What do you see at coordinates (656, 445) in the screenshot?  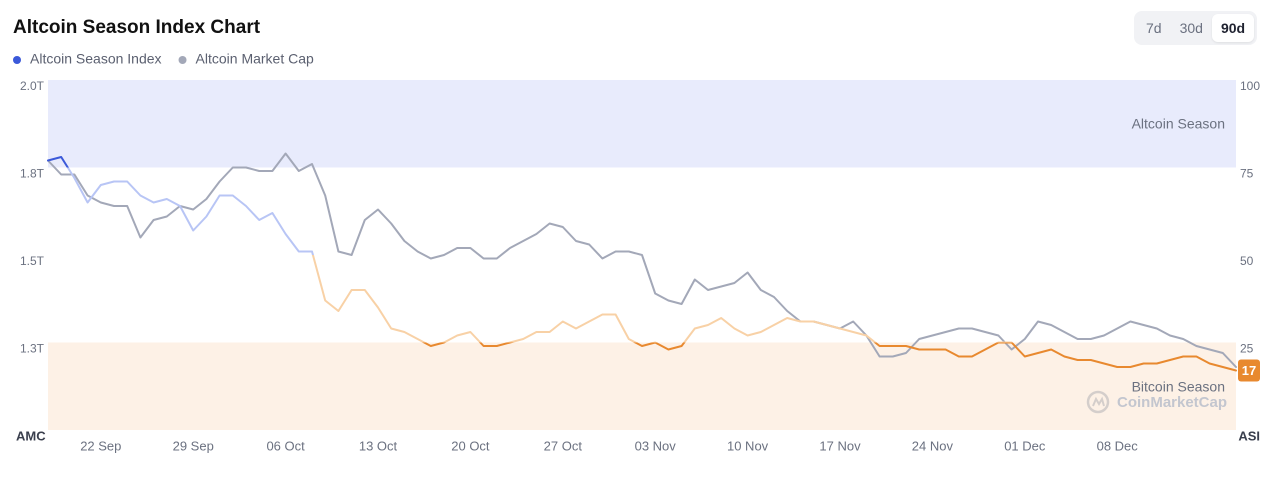 I see `x-tick-label: 03 Nov` at bounding box center [656, 445].